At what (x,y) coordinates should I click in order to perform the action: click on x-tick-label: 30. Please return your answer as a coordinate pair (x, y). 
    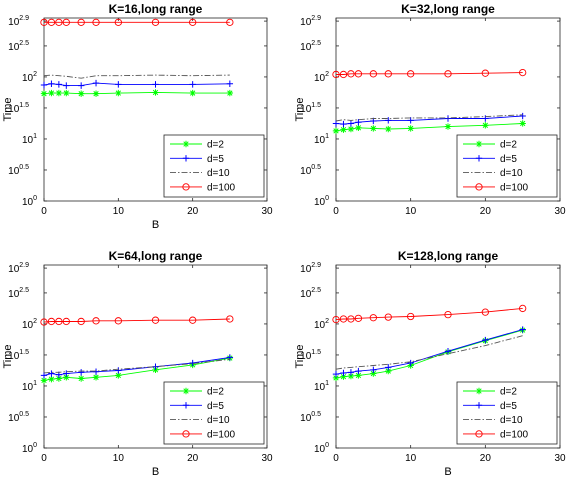
    Looking at the image, I should click on (560, 458).